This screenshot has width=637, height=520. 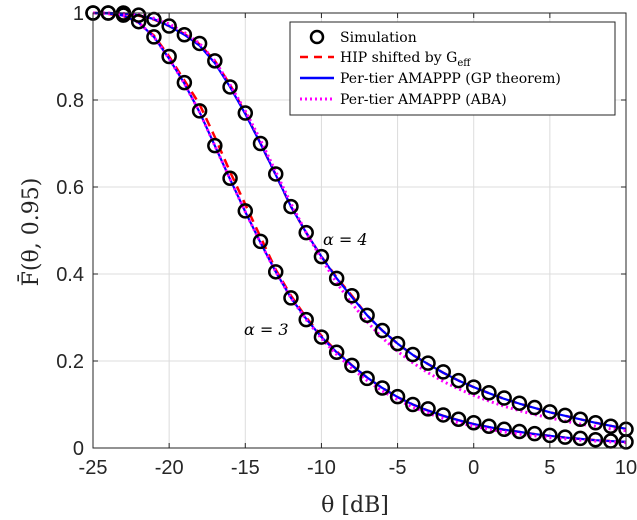 I want to click on legend-label-gp: Per-tier AMAPPP (GP theorem), so click(x=450, y=79).